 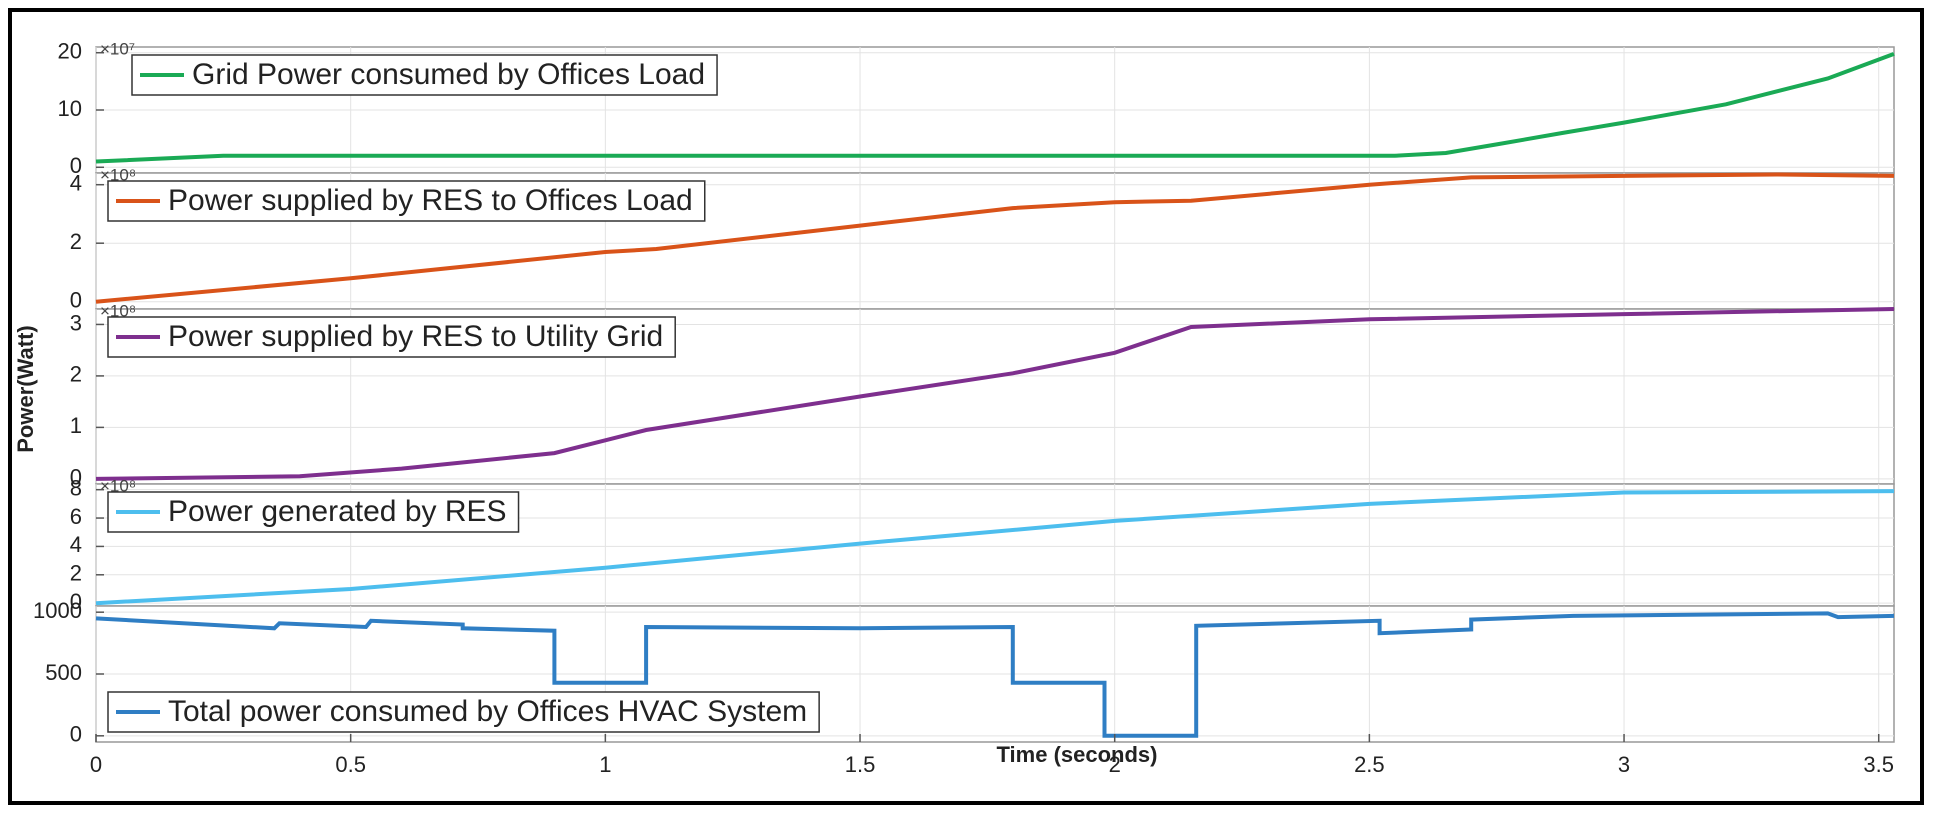 I want to click on legend-label: Power supplied by RES to Offices Load, so click(x=430, y=200).